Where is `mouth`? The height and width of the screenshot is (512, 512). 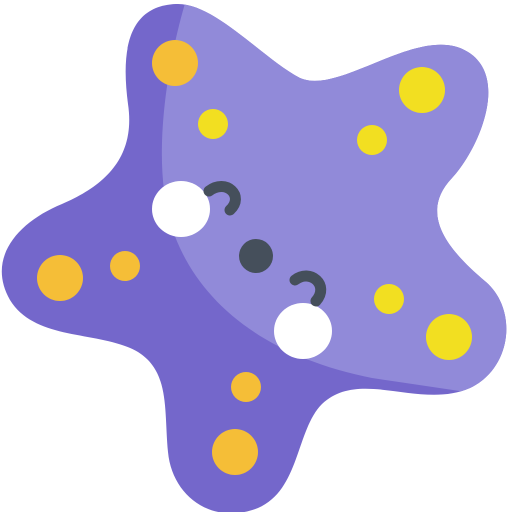
mouth is located at coordinates (256, 256).